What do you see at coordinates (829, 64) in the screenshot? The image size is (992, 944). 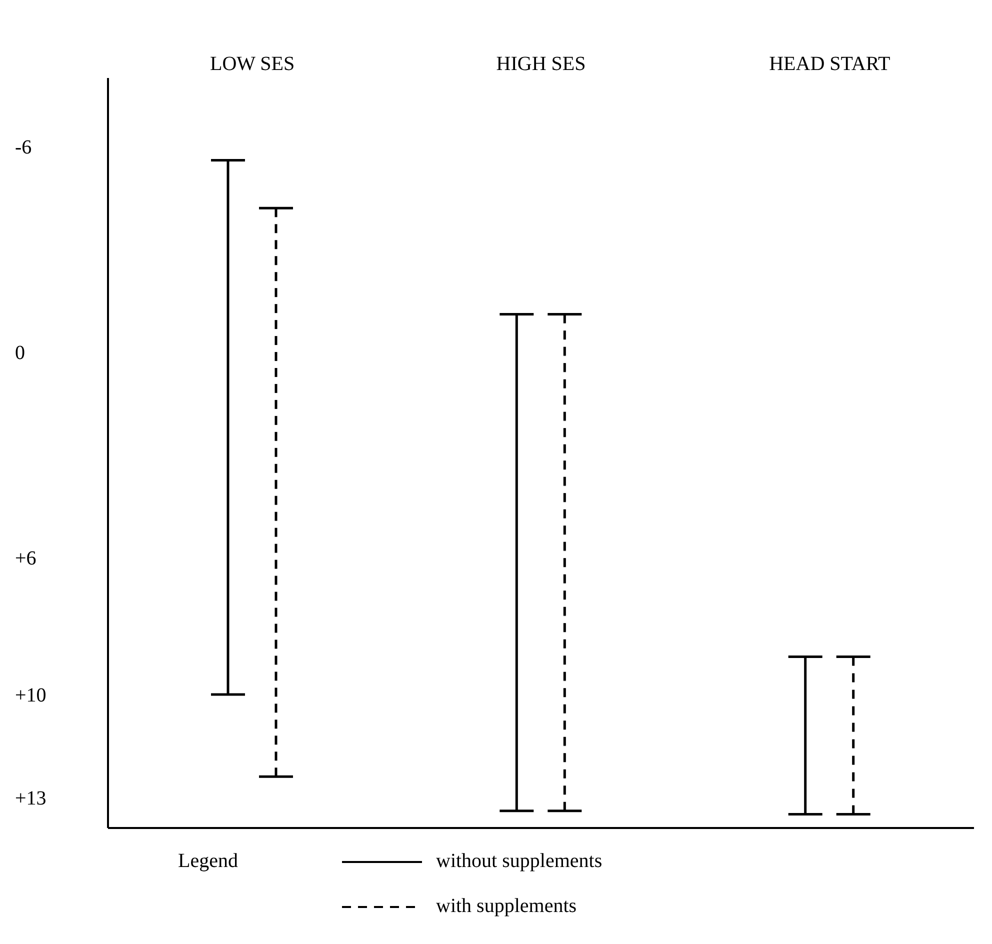 I see `x-tick-label: HEAD START` at bounding box center [829, 64].